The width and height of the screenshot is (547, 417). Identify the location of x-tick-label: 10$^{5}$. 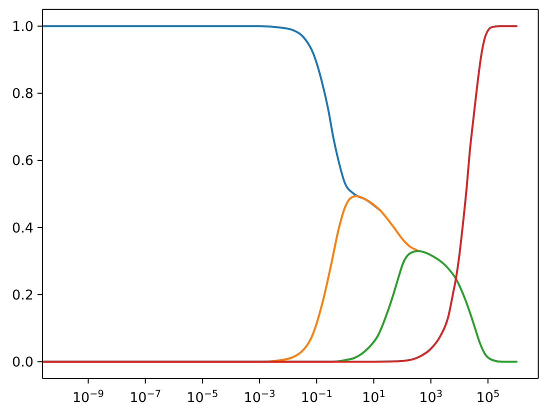
(488, 397).